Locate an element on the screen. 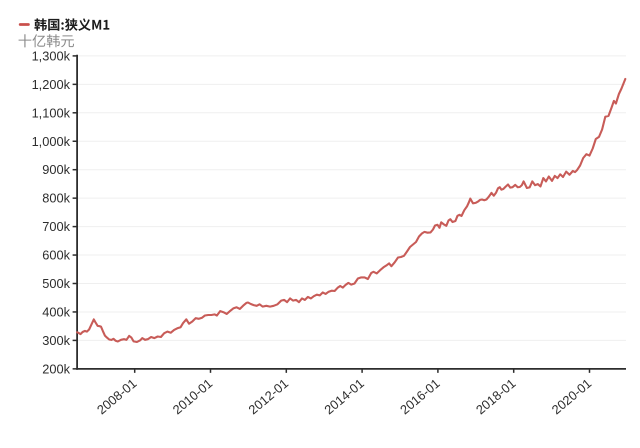 This screenshot has height=448, width=640. svg-text: 500k is located at coordinates (56, 283).